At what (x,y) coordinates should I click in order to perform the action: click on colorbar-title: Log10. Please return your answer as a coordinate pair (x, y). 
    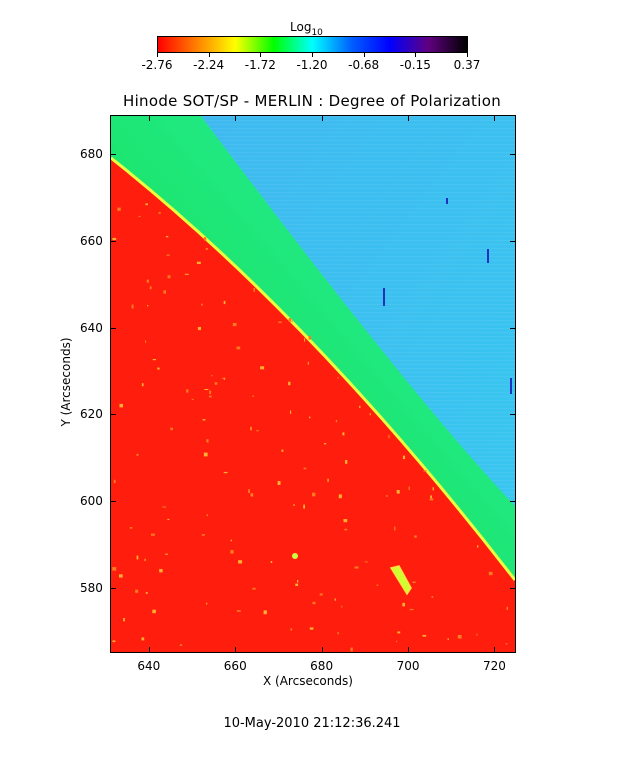
    Looking at the image, I should click on (306, 29).